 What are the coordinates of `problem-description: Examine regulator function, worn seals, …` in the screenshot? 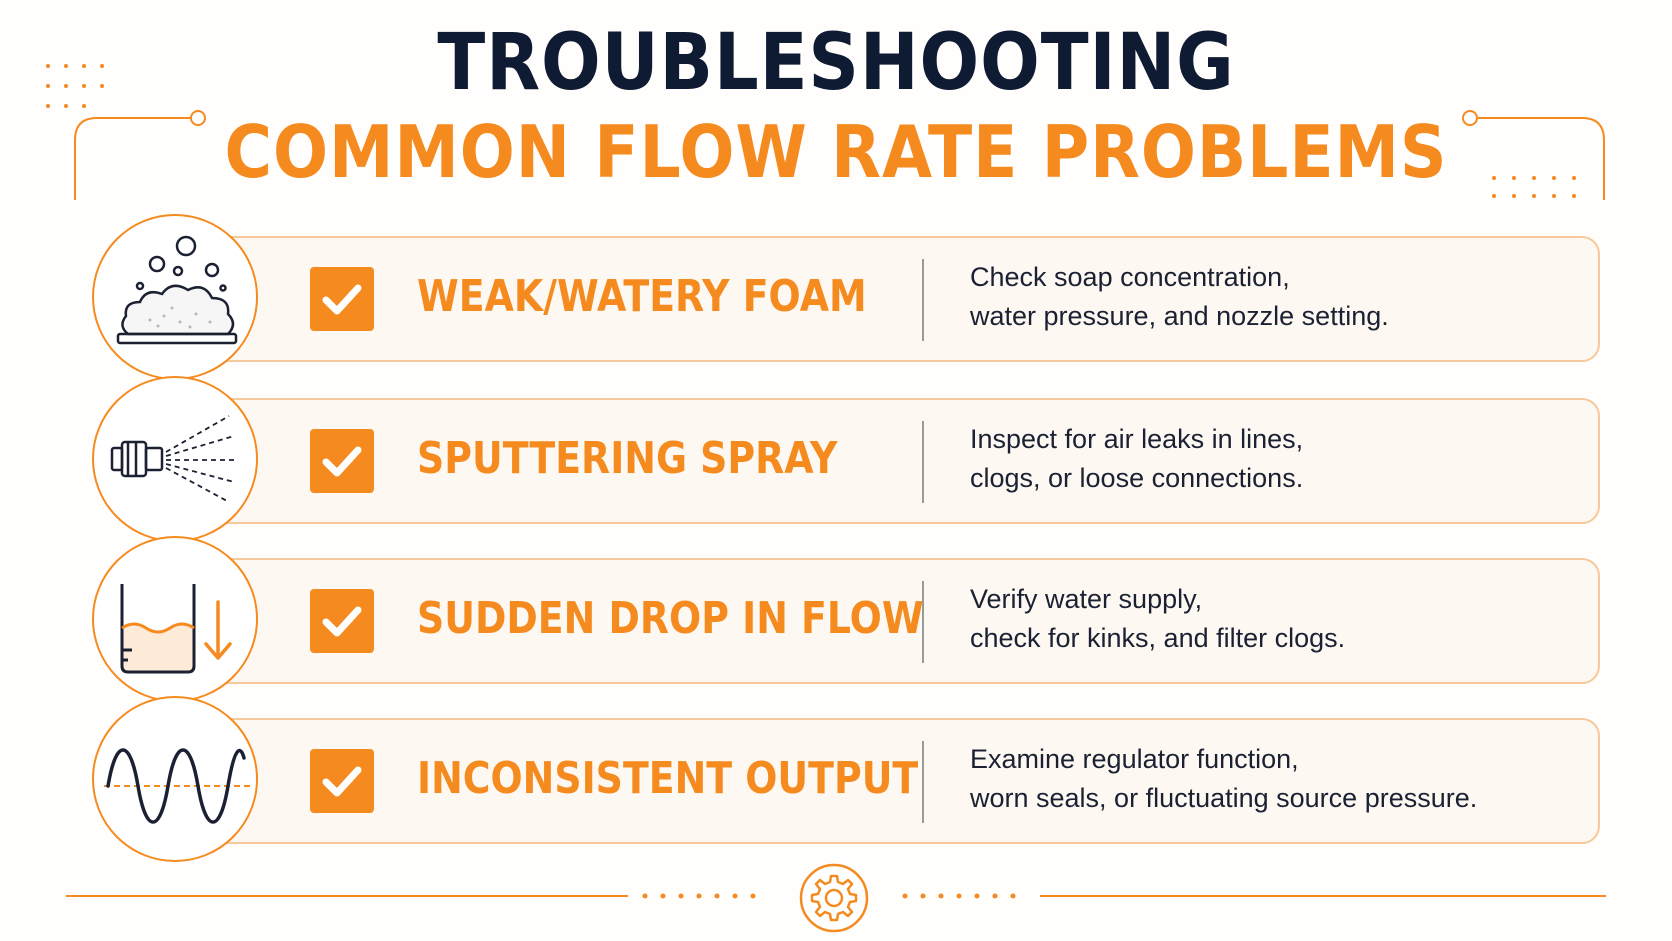 It's located at (1270, 779).